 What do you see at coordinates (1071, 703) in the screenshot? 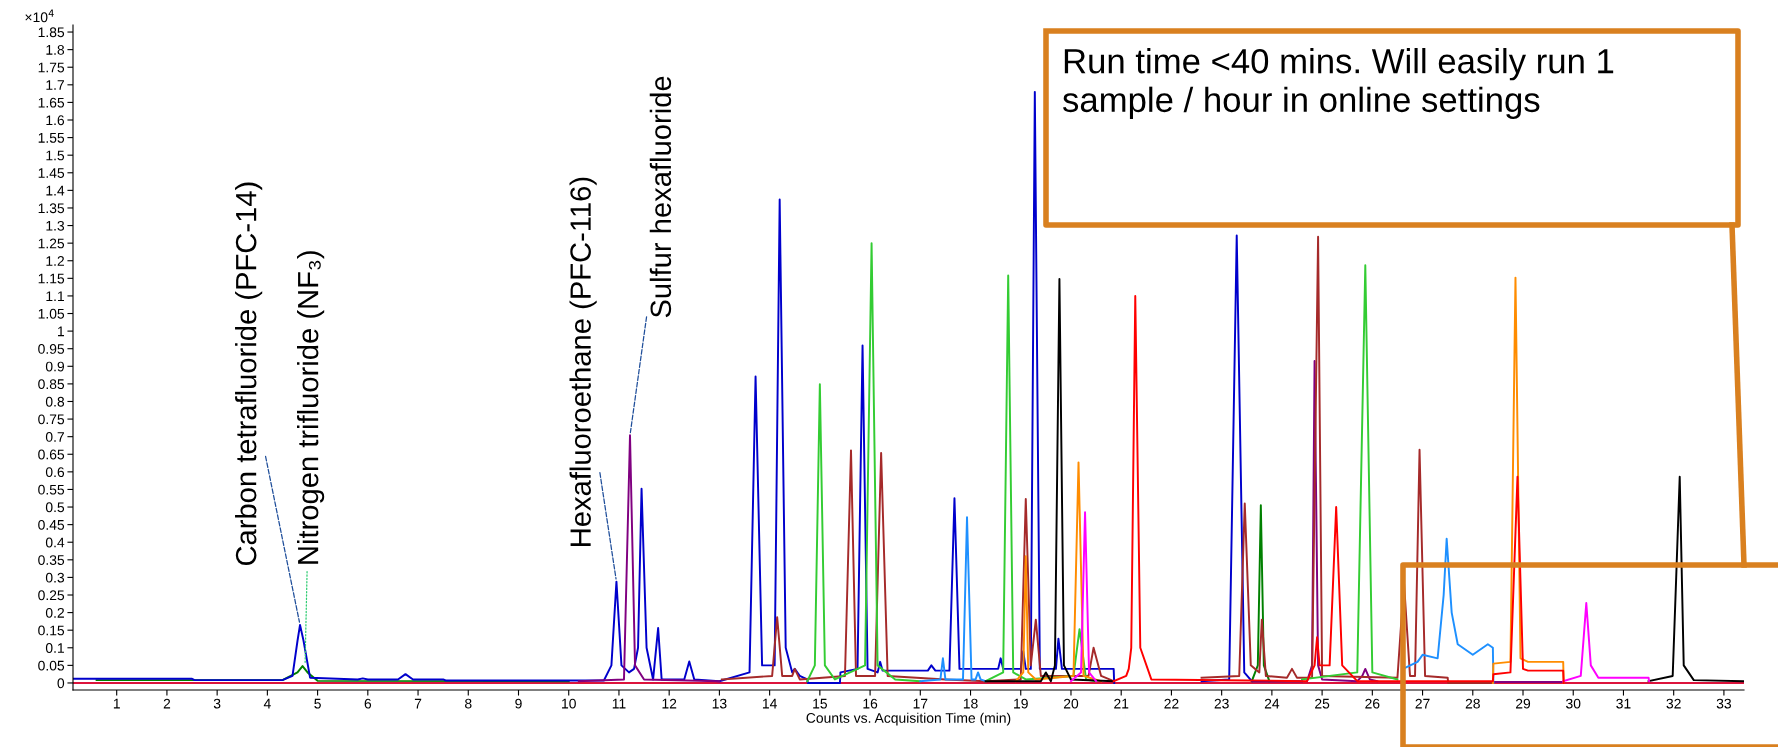
I see `x-tick-label: 20` at bounding box center [1071, 703].